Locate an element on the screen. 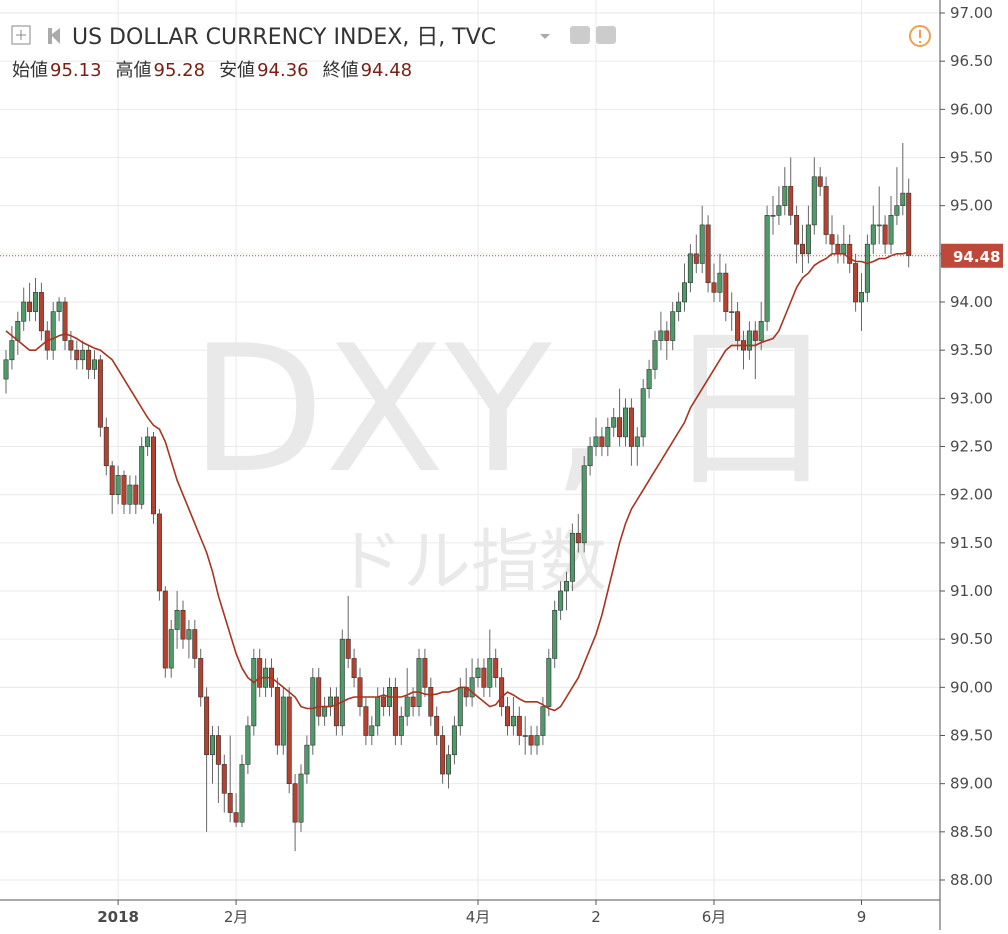 The height and width of the screenshot is (934, 1008). y-tick-label: 95.00 is located at coordinates (971, 206).